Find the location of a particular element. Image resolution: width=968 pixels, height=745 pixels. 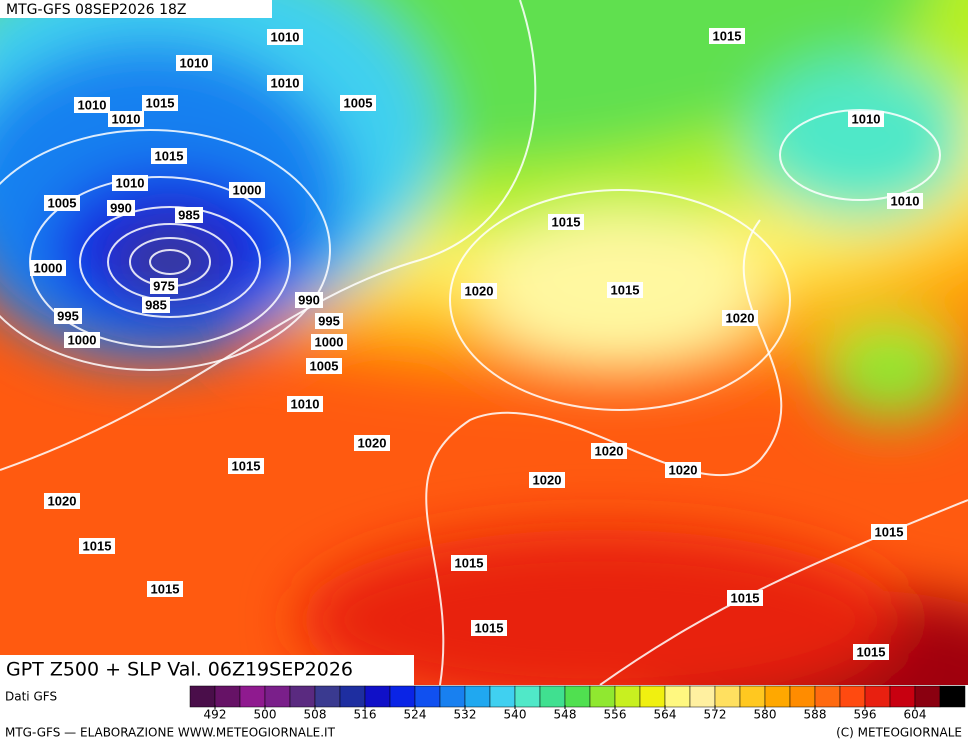

colorbar-tick-label: 524 is located at coordinates (415, 715).